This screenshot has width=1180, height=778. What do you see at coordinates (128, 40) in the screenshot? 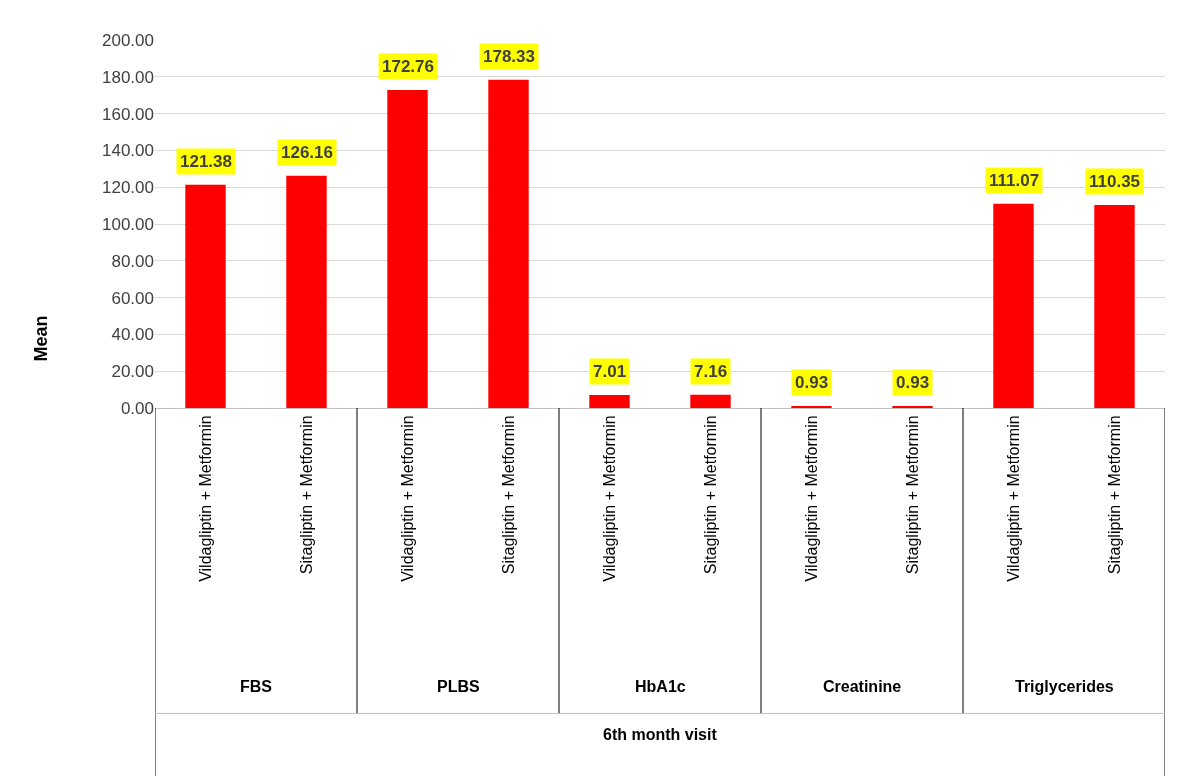
I see `y-tick-label: 200.00` at bounding box center [128, 40].